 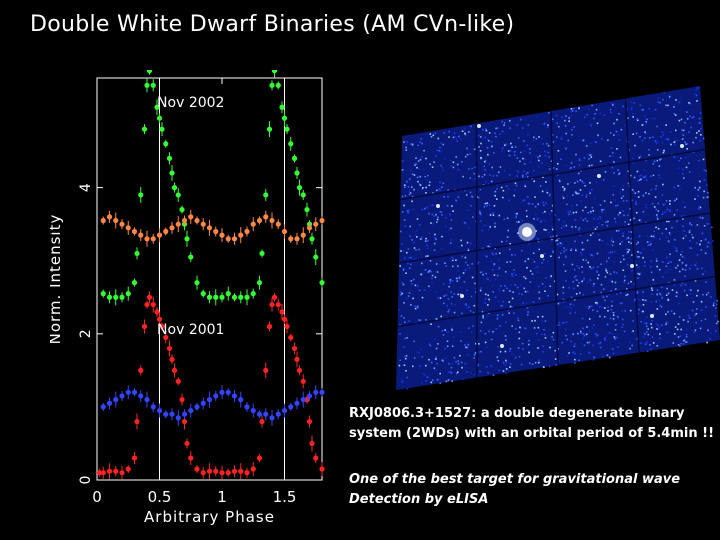 I want to click on sky-noise-1917, so click(x=454, y=357).